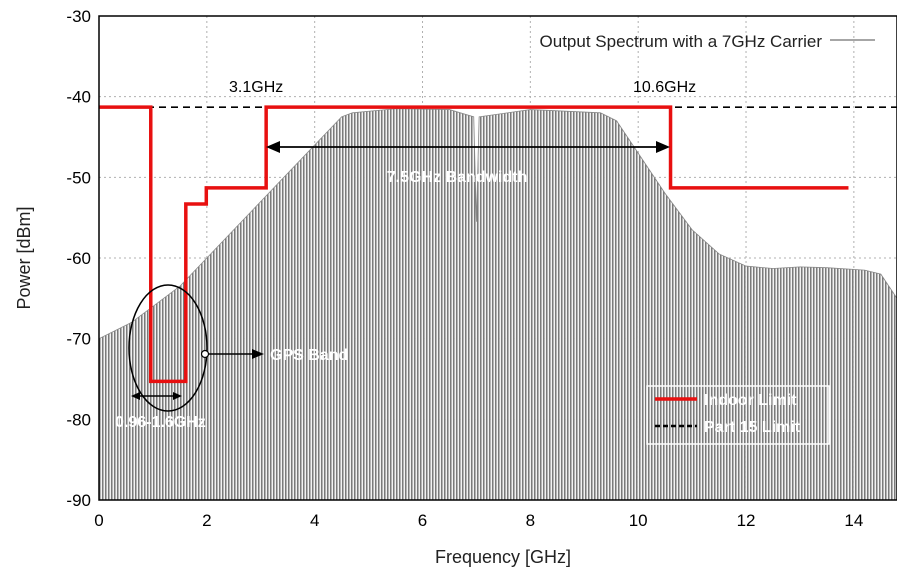 The image size is (897, 577). What do you see at coordinates (746, 520) in the screenshot?
I see `x-tick-label: 12` at bounding box center [746, 520].